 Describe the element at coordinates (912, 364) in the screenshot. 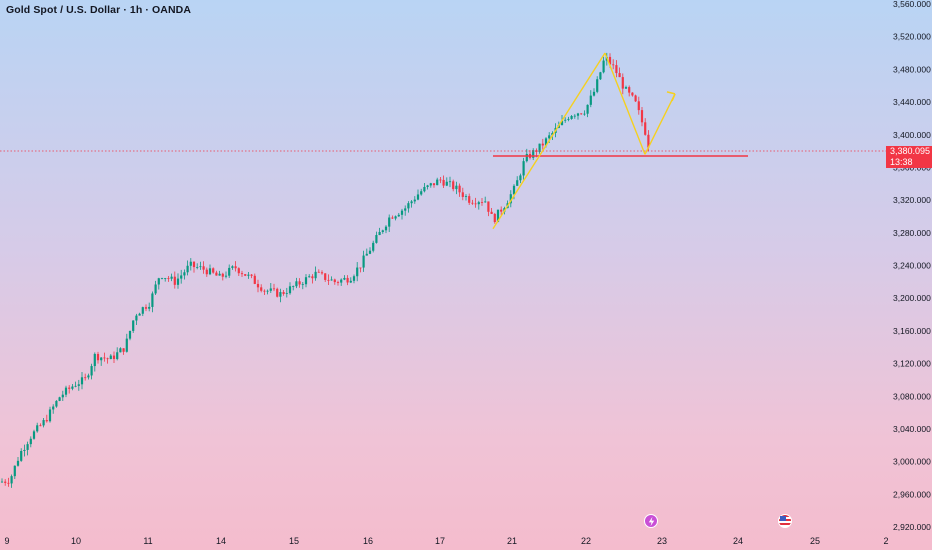

I see `y-tick-label: 3,120.000` at that location.